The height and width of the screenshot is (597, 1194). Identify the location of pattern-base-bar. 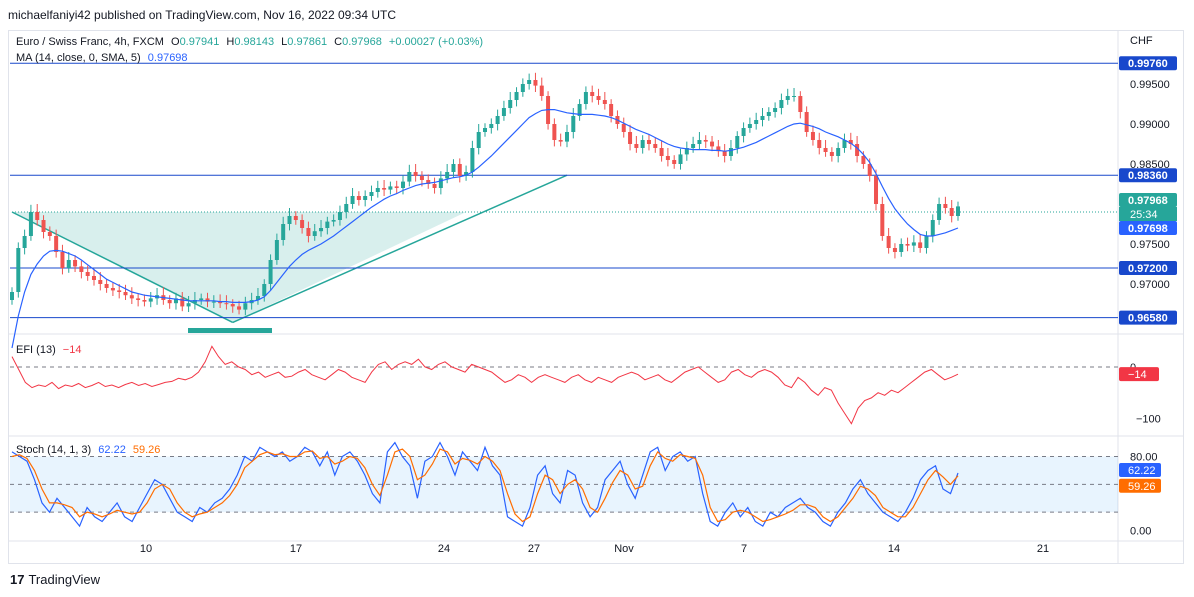
(230, 330).